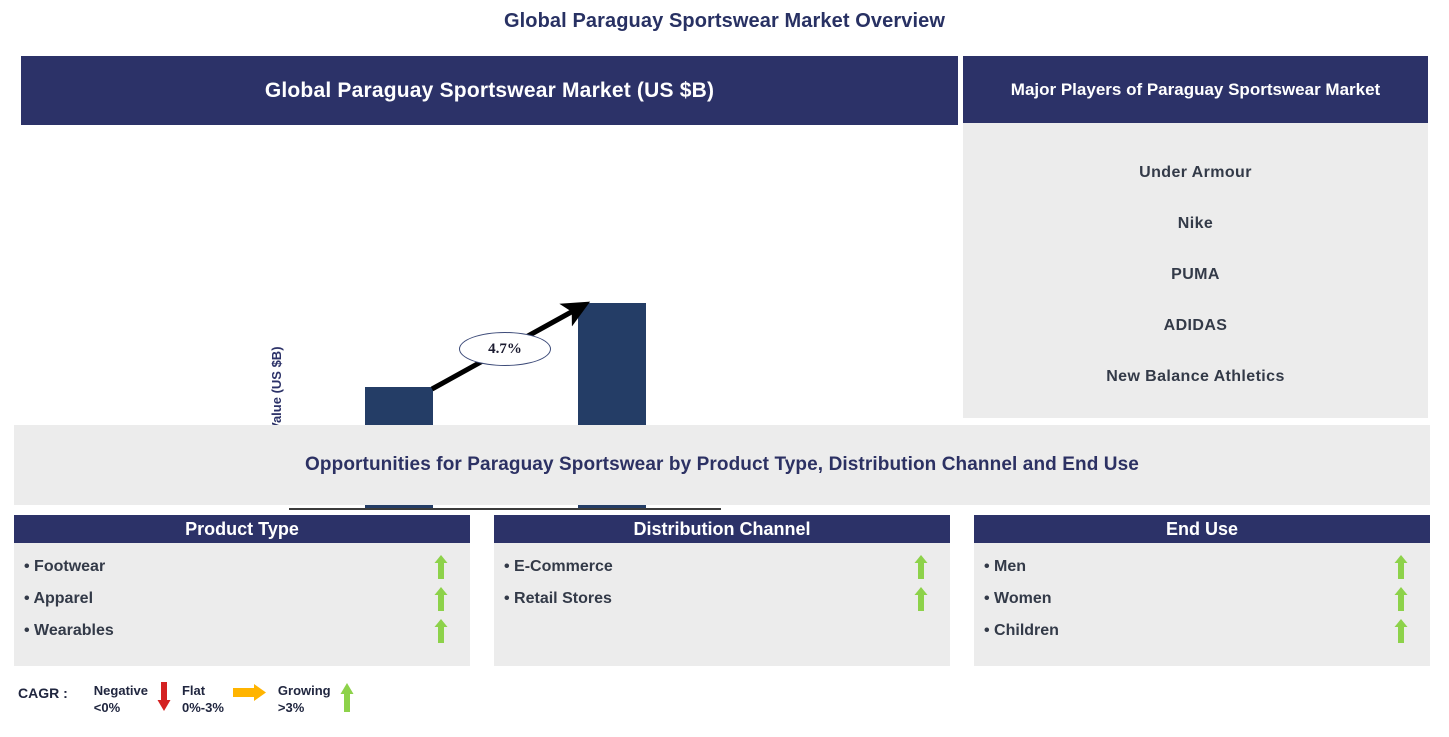 This screenshot has height=737, width=1449. Describe the element at coordinates (304, 690) in the screenshot. I see `legend-label: Growing` at that location.